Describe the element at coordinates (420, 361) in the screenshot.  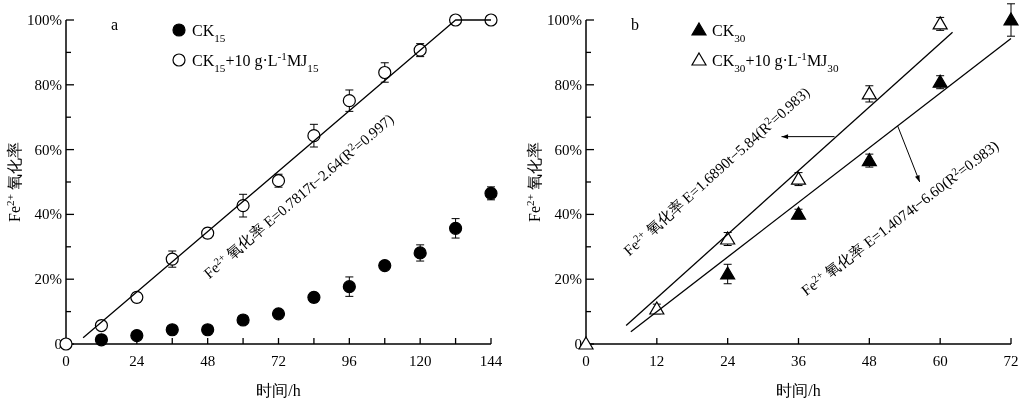
I see `x-tick-label: 120` at that location.